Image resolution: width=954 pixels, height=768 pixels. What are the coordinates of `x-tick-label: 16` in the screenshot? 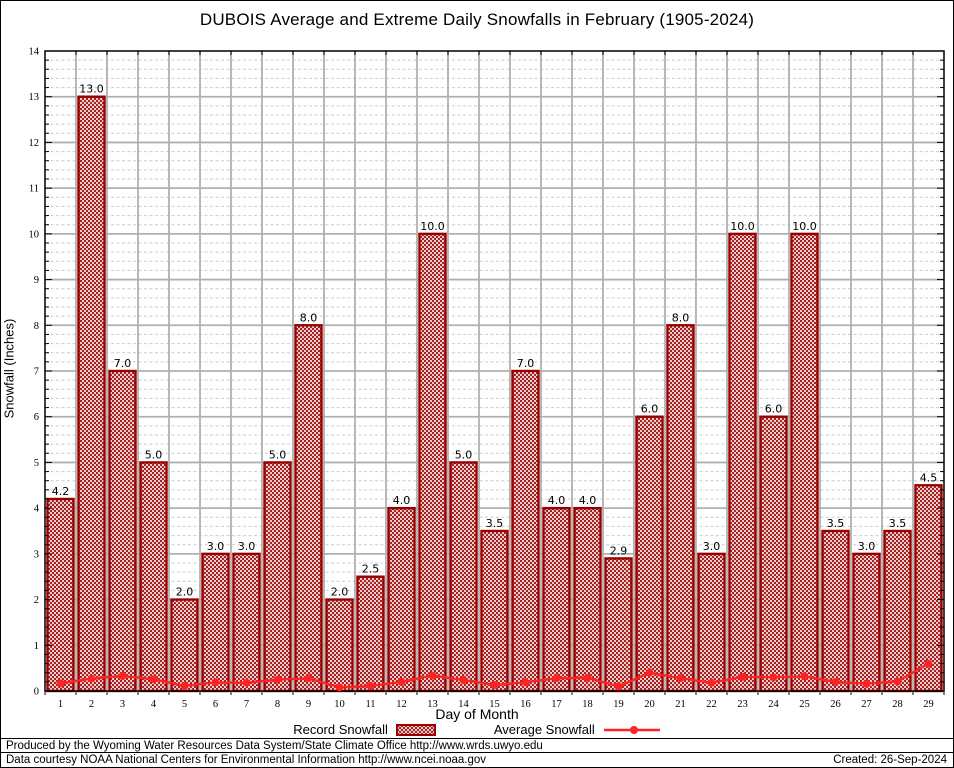 It's located at (525, 704).